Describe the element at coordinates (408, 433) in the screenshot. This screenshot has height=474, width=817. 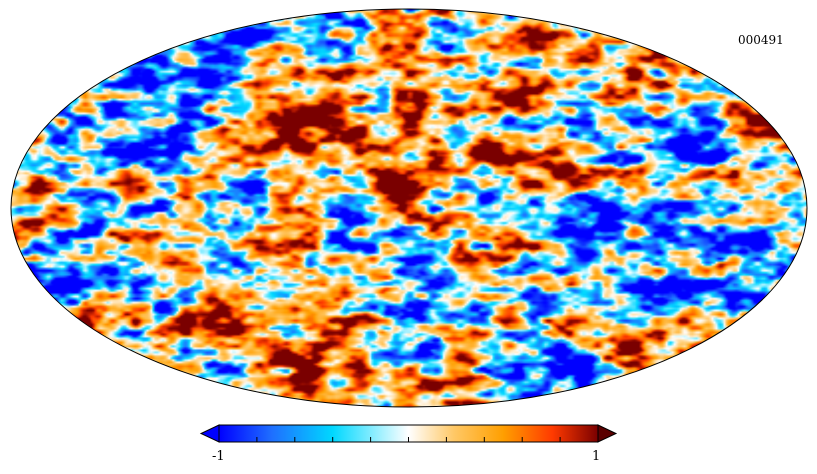
I see `colorbar` at that location.